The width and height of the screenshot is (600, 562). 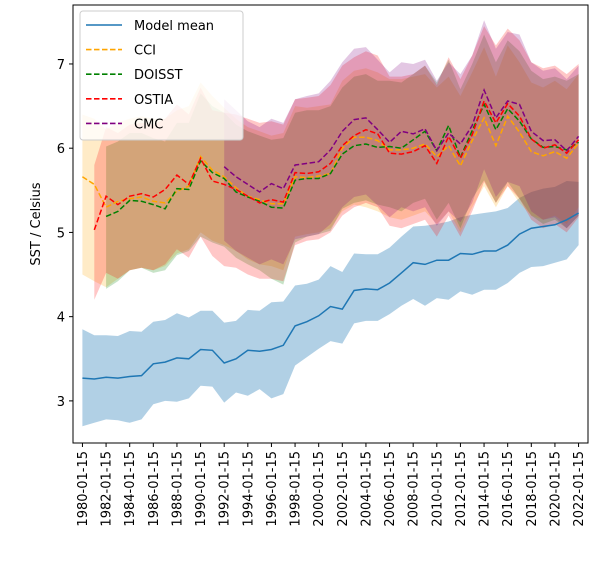 What do you see at coordinates (130, 489) in the screenshot?
I see `x-tick-label: 1984-01-15` at bounding box center [130, 489].